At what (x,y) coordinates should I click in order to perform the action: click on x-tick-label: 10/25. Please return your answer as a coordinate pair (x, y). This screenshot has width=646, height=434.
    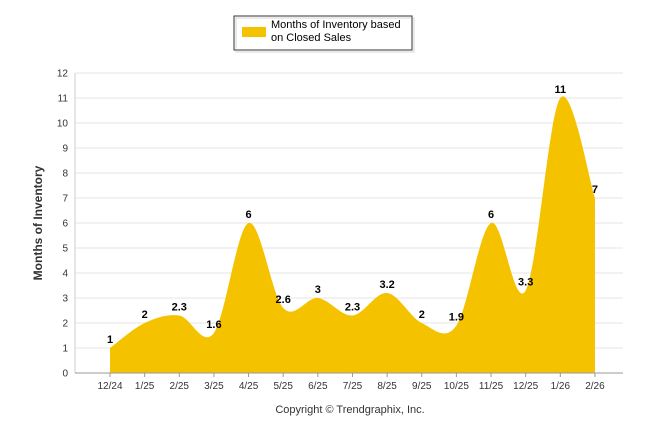
    Looking at the image, I should click on (456, 386).